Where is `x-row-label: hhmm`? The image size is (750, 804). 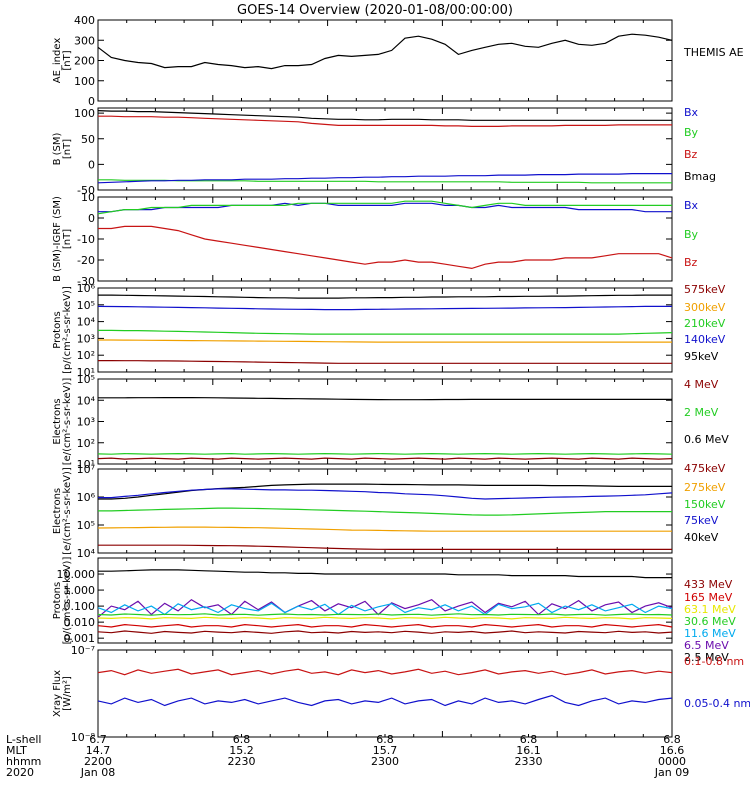
x-row-label: hhmm is located at coordinates (23, 761).